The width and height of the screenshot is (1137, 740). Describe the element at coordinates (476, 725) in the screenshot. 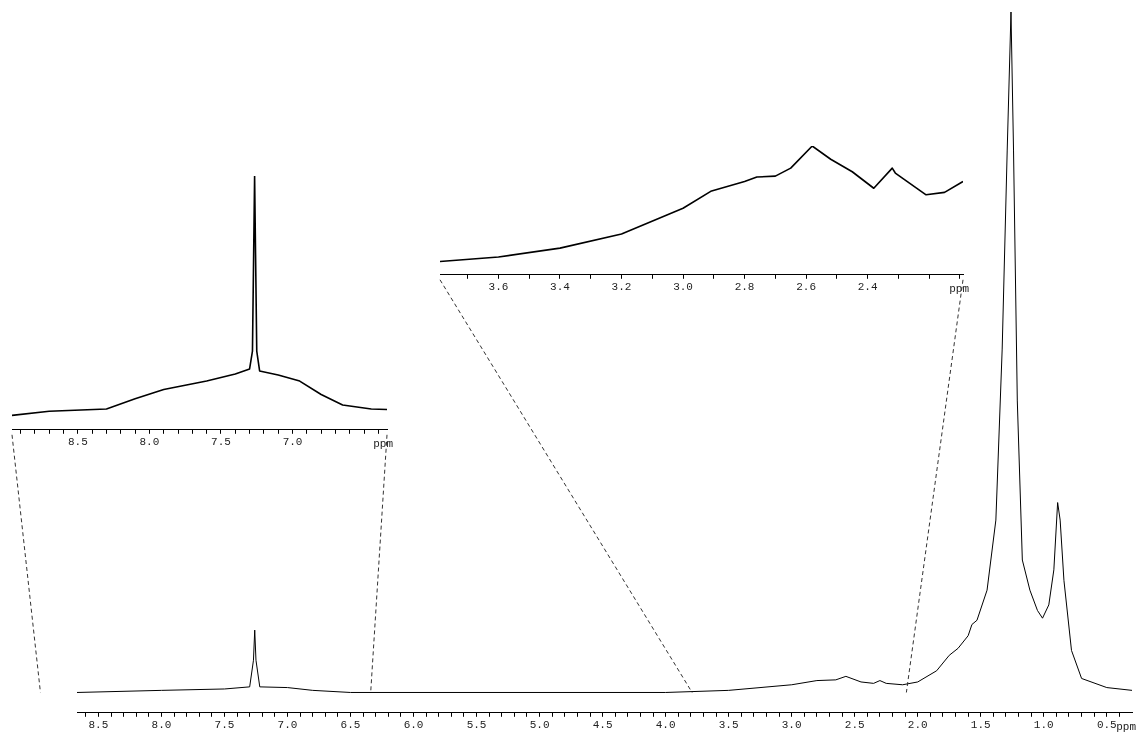

I see `x-tick-label: 5.5` at that location.